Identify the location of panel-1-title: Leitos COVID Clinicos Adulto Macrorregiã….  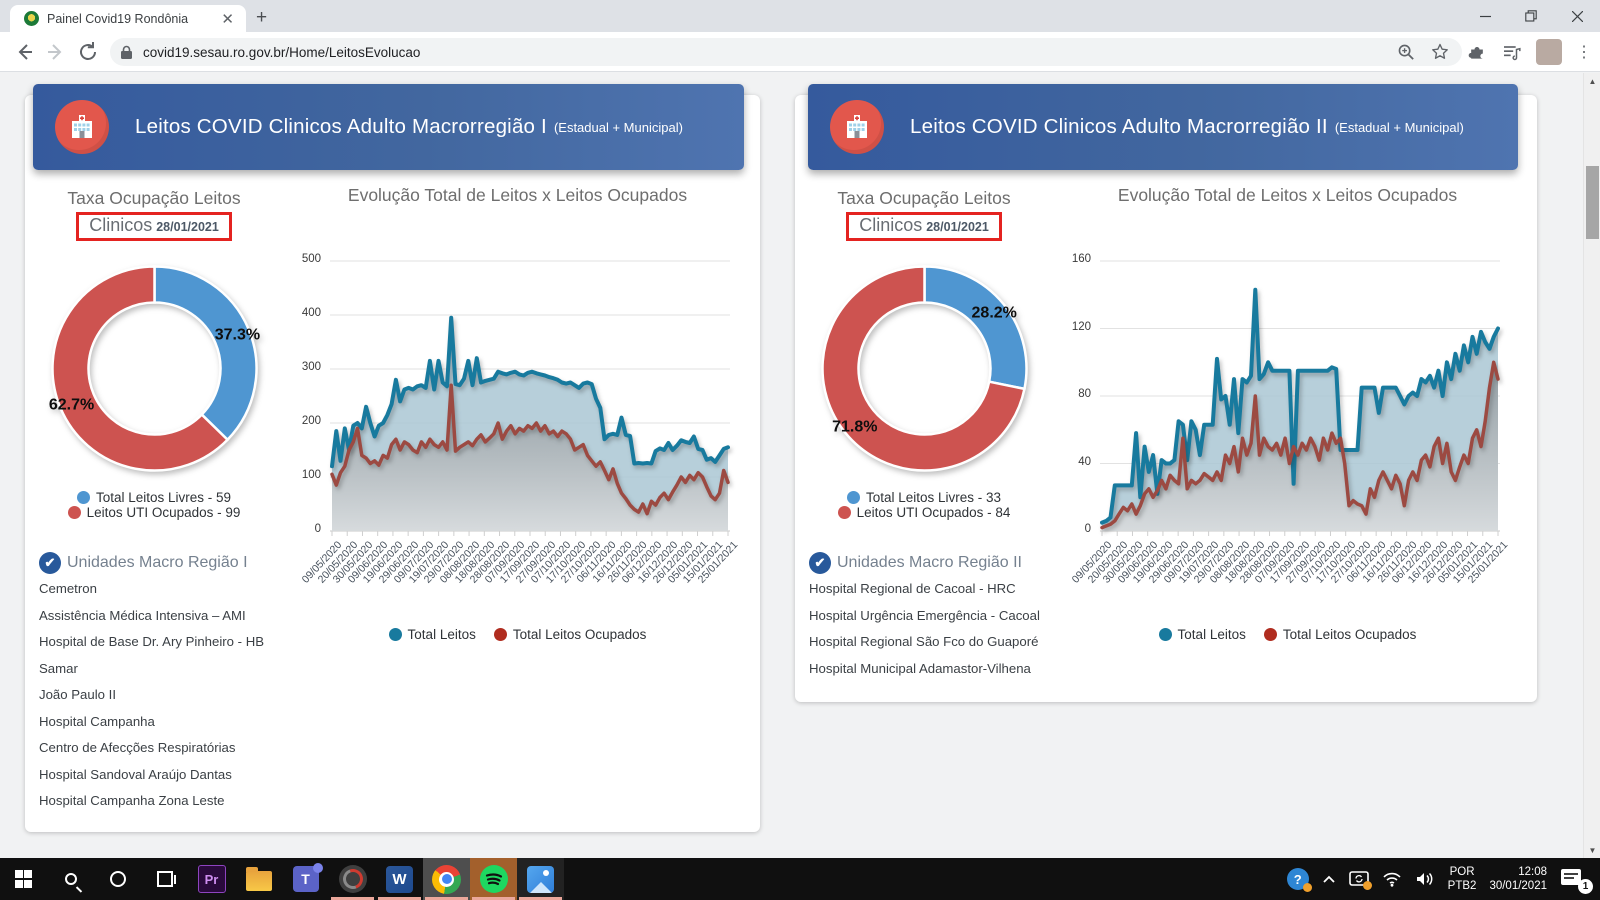
(341, 126).